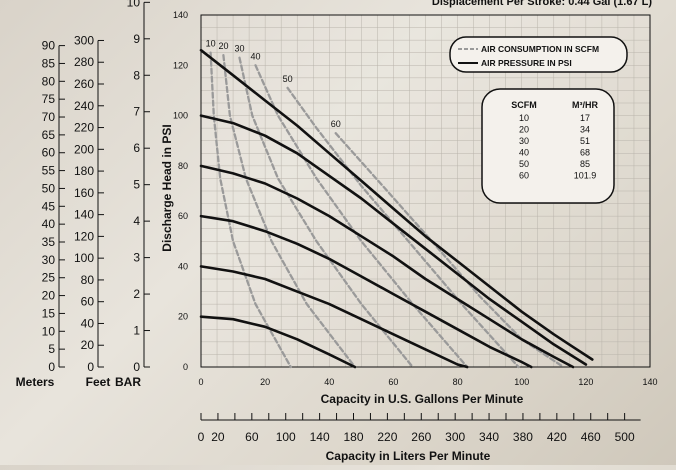 The height and width of the screenshot is (470, 676). I want to click on side-scale-tick-label: 80, so click(49, 81).